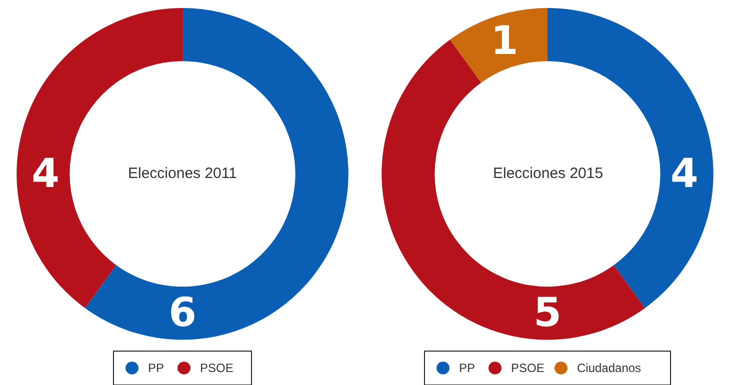  What do you see at coordinates (182, 173) in the screenshot?
I see `text: Elecciones 2011` at bounding box center [182, 173].